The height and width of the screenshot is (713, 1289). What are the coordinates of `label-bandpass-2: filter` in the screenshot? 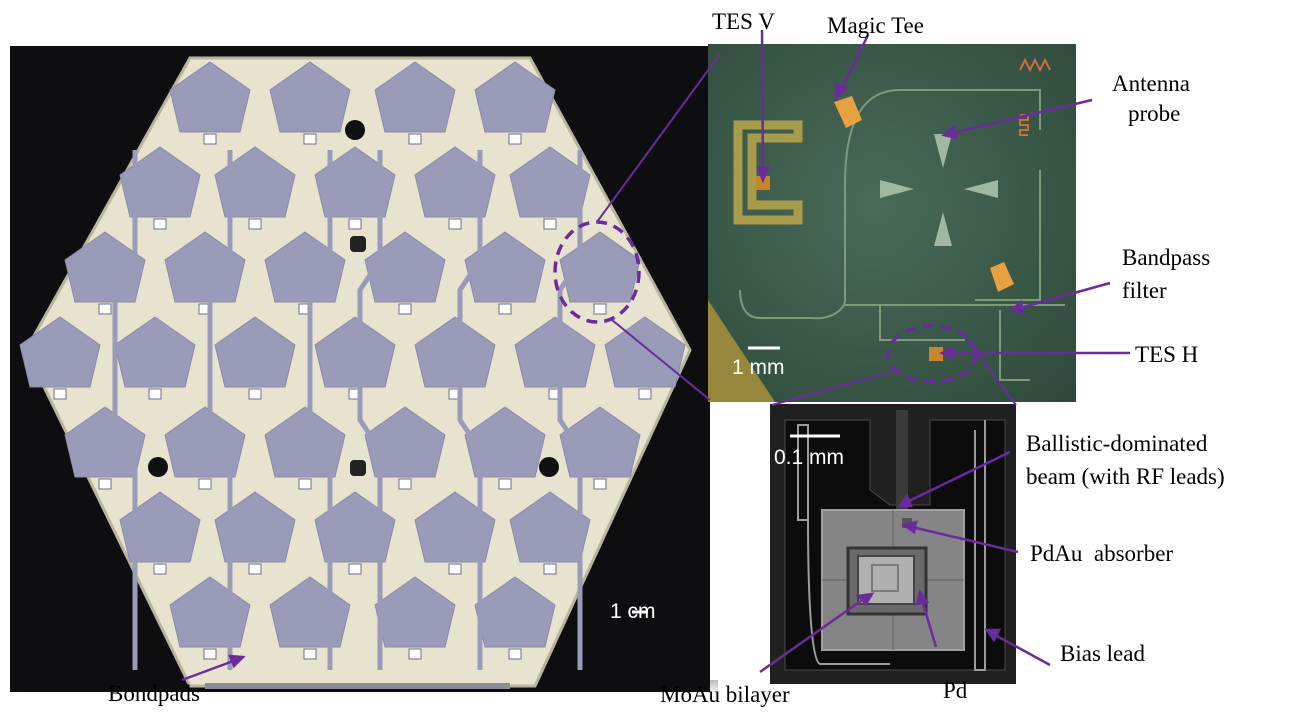 It's located at (1144, 290).